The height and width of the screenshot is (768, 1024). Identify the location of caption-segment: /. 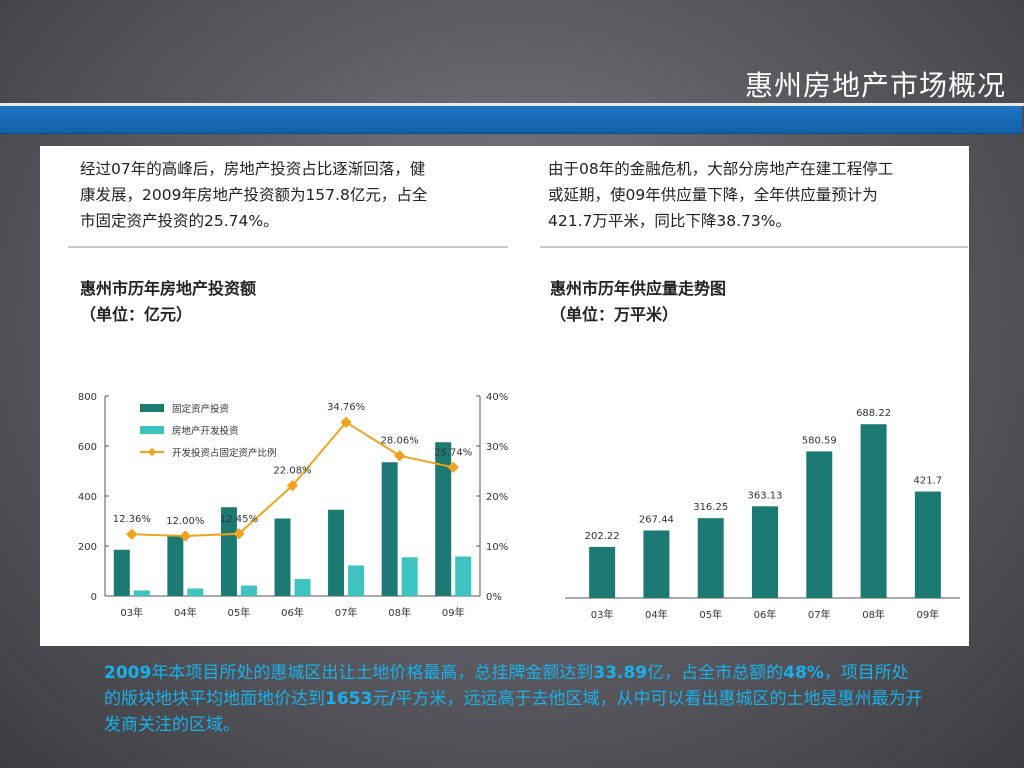
(392, 699).